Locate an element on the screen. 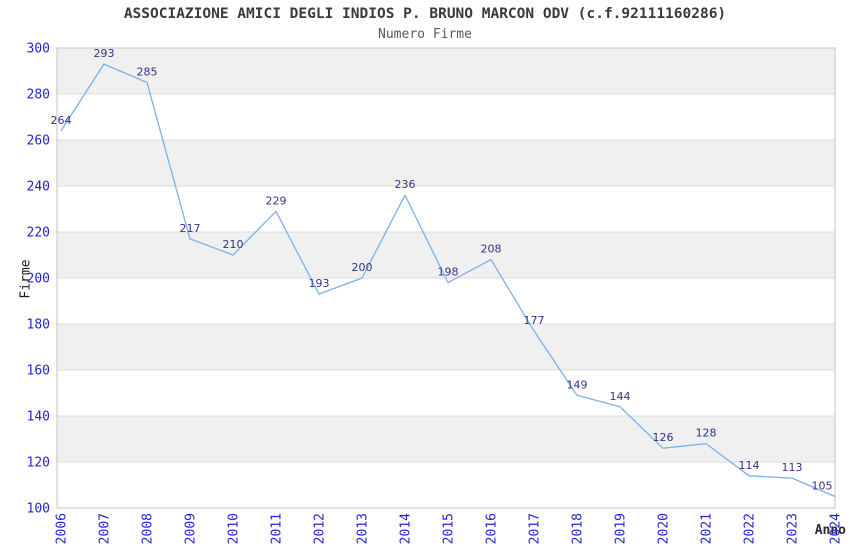  data-label: 285 is located at coordinates (147, 72).